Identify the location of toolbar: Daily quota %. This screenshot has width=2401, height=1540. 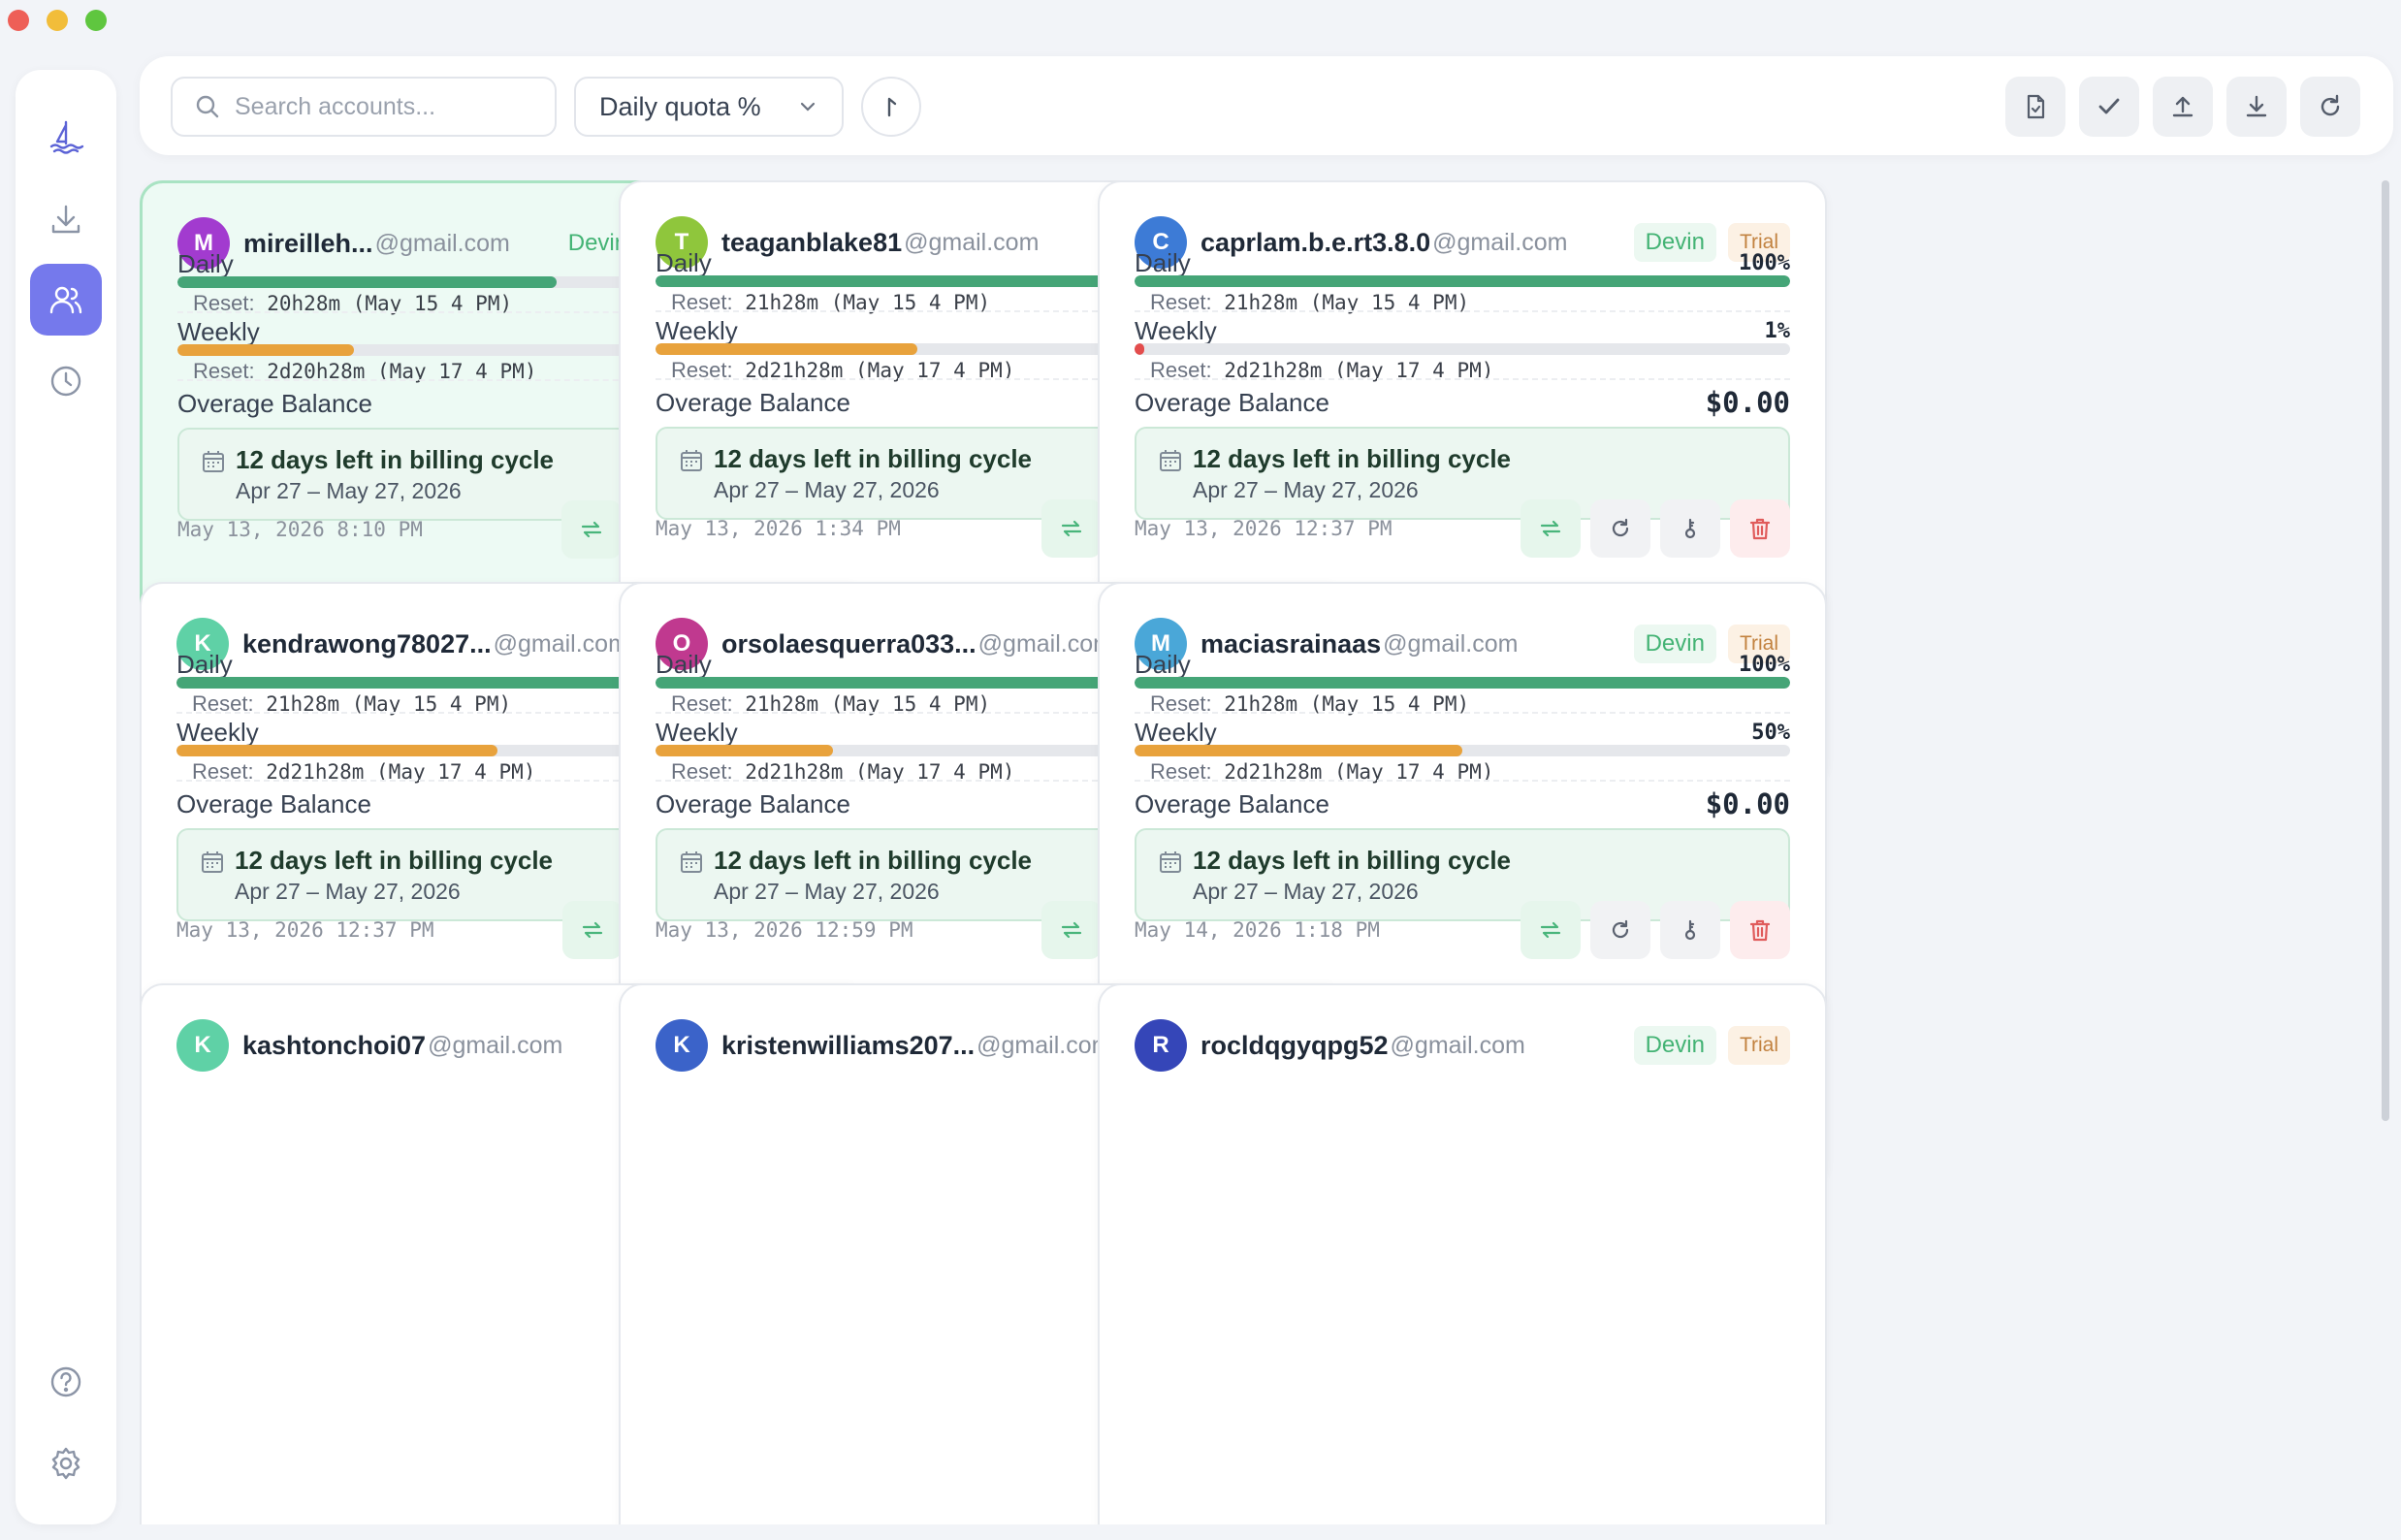
(1266, 106).